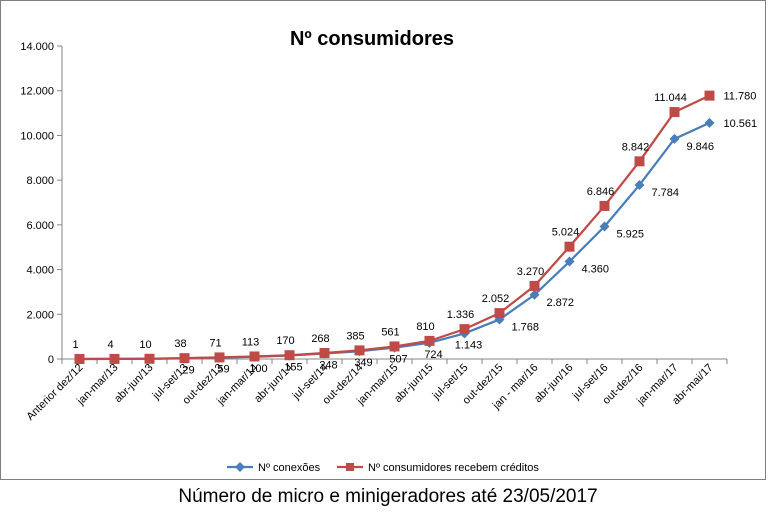  Describe the element at coordinates (741, 124) in the screenshot. I see `data-label: 10.561` at that location.